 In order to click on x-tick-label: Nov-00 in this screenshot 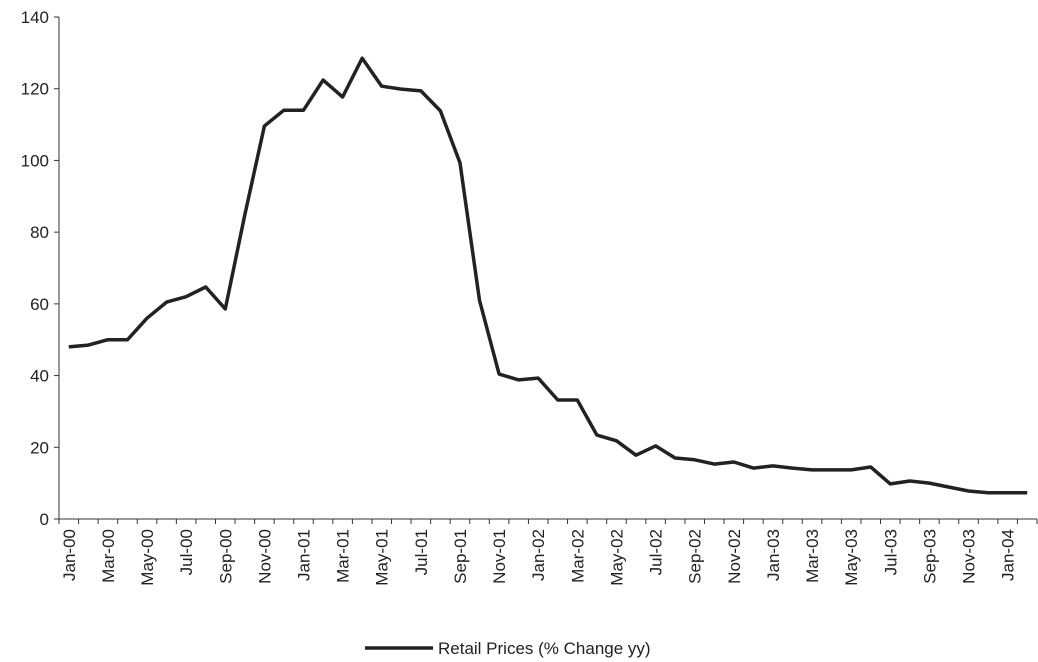, I will do `click(264, 556)`.